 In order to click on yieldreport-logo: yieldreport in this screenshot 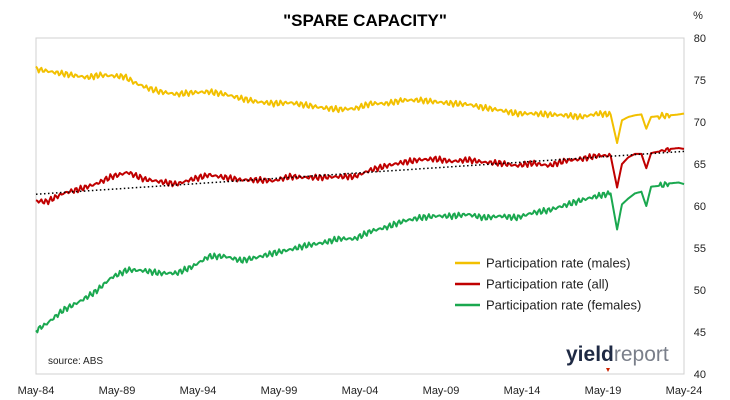, I will do `click(617, 357)`.